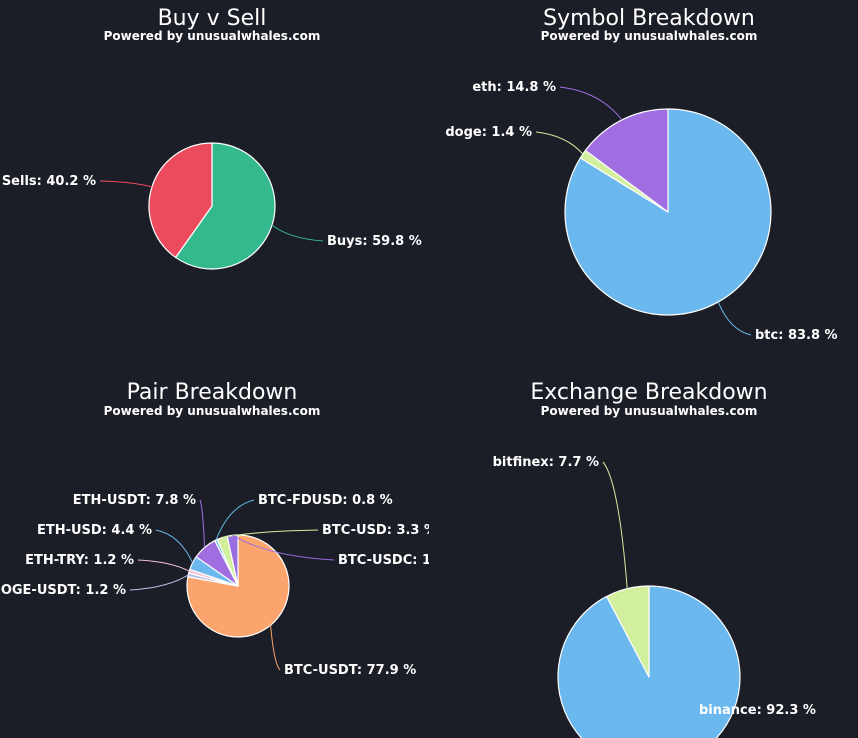  What do you see at coordinates (63, 590) in the screenshot?
I see `data-label-doge-usdt: DOGE-USDT: 1.2 %` at bounding box center [63, 590].